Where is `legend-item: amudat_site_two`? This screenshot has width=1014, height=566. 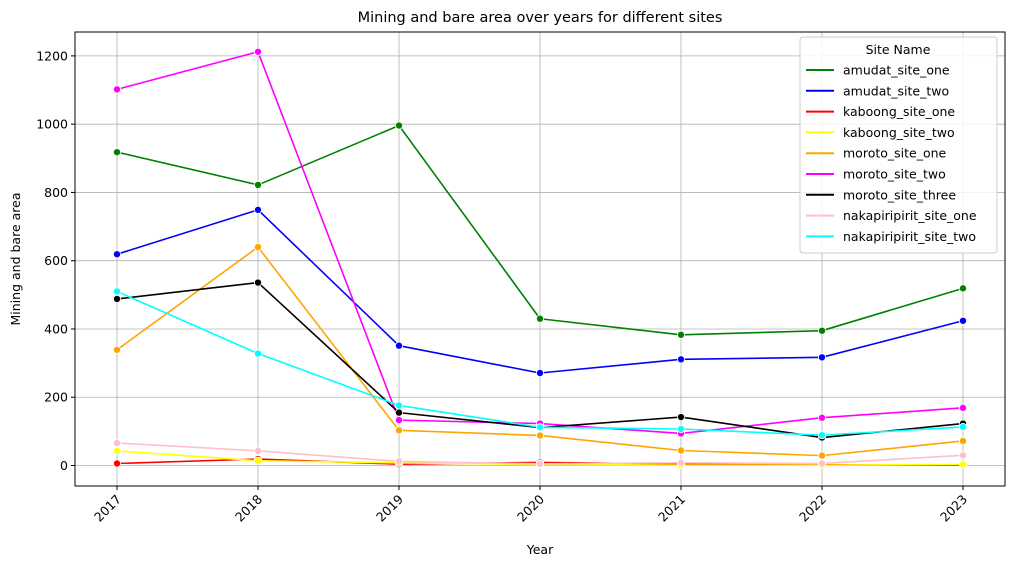
legend-item: amudat_site_two is located at coordinates (877, 90).